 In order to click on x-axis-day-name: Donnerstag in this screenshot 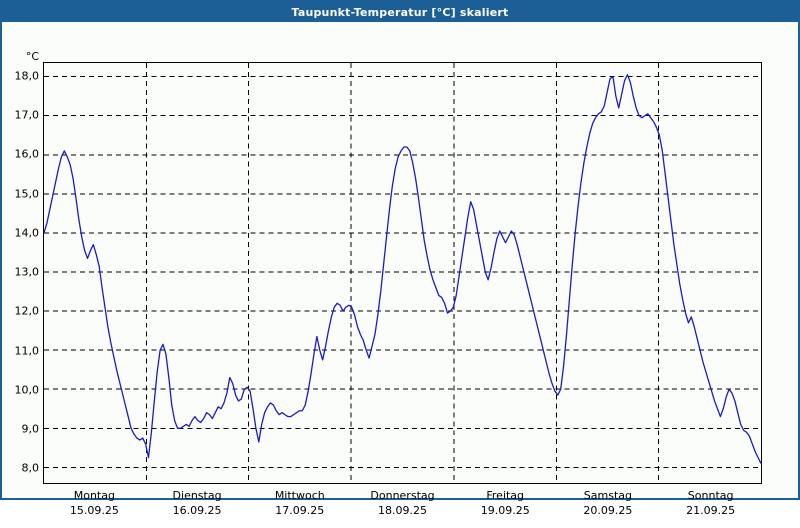, I will do `click(402, 495)`.